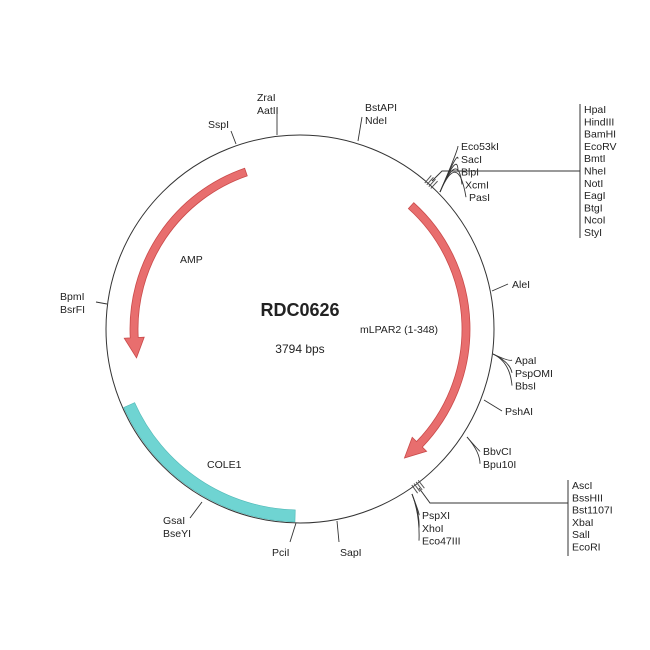 The height and width of the screenshot is (650, 650). What do you see at coordinates (471, 160) in the screenshot?
I see `site-label-saci: SacI` at bounding box center [471, 160].